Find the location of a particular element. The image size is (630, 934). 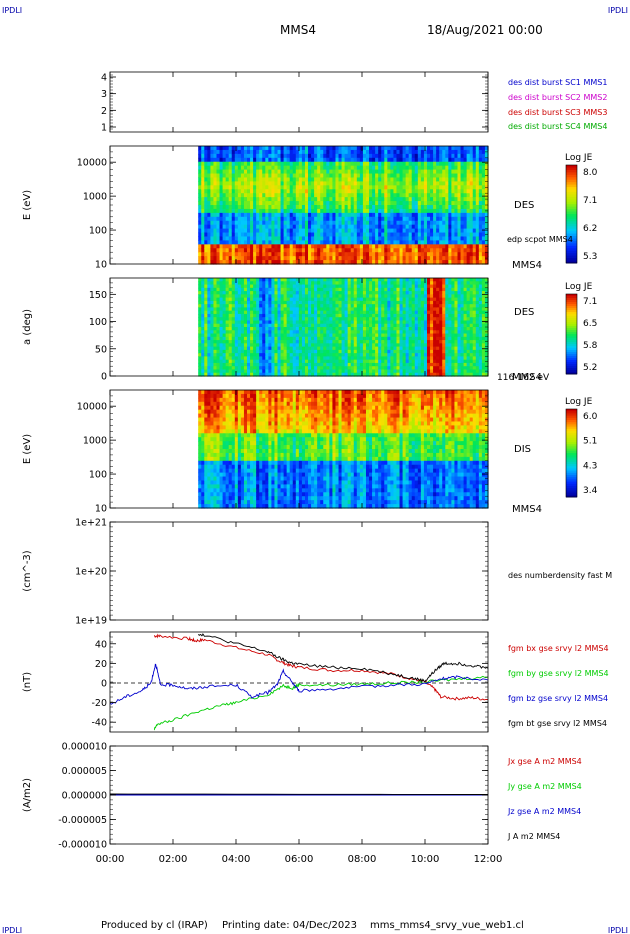

colorbar-segment is located at coordinates (571, 215).